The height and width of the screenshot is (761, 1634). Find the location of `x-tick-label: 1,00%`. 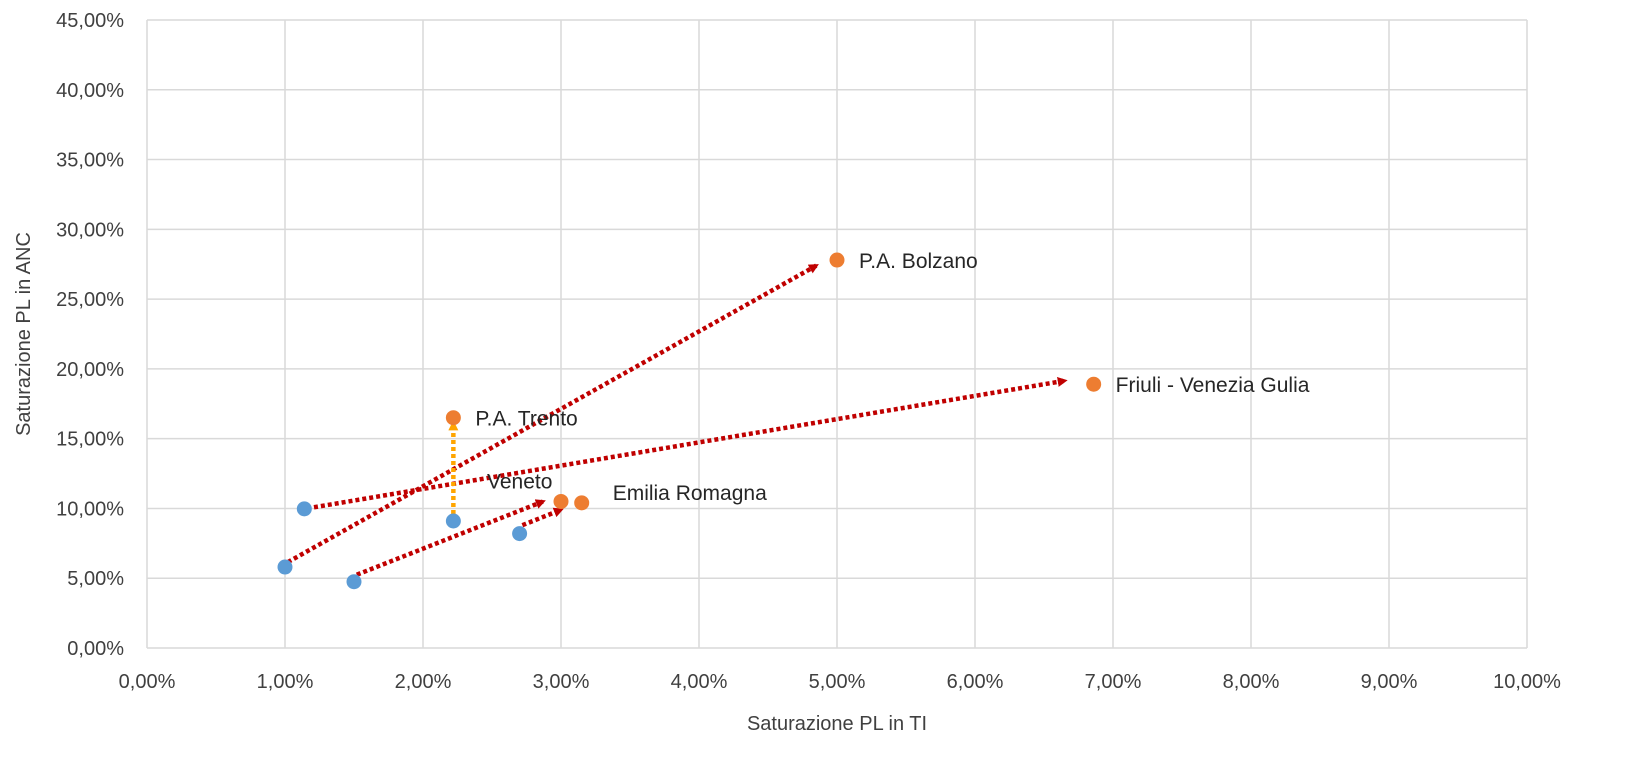

x-tick-label: 1,00% is located at coordinates (285, 682).